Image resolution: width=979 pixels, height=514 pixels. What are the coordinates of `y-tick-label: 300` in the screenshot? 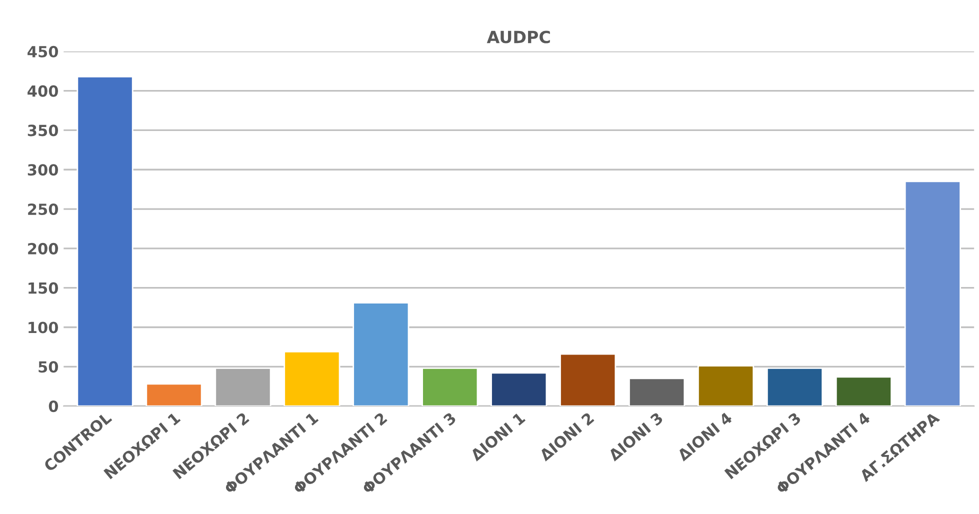 It's located at (43, 170).